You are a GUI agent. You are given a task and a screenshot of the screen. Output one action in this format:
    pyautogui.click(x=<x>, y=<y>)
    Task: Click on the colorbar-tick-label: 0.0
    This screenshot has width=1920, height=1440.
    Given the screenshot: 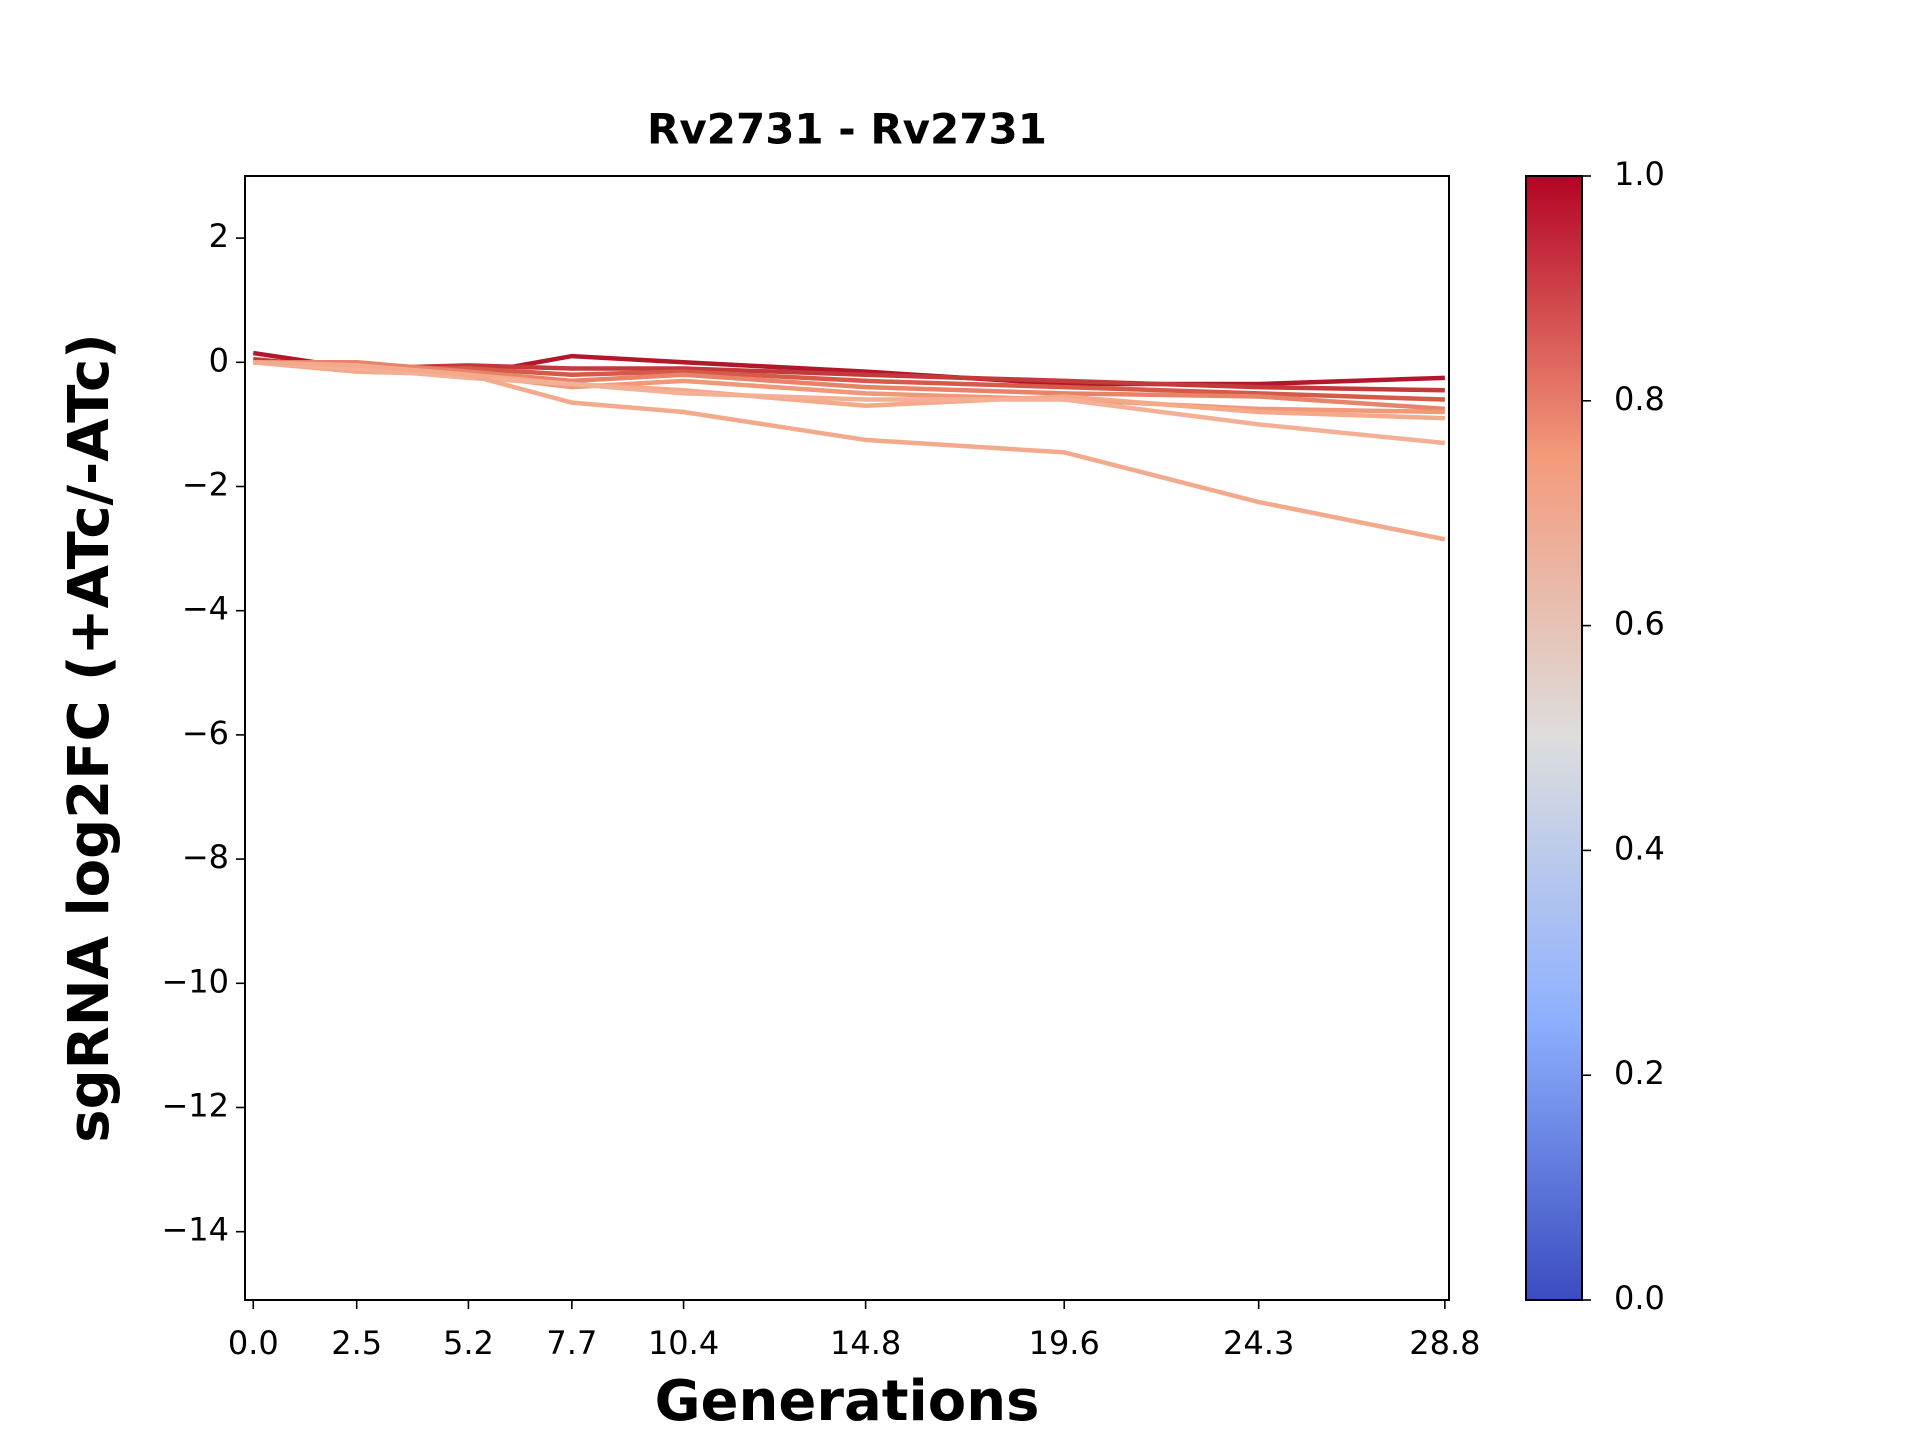 What is the action you would take?
    pyautogui.click(x=1639, y=1298)
    